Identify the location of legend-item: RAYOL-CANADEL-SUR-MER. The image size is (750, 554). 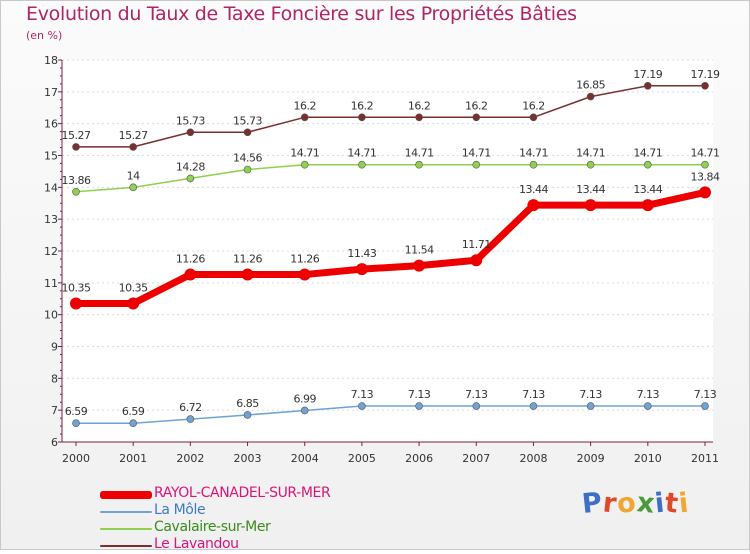
(260, 494).